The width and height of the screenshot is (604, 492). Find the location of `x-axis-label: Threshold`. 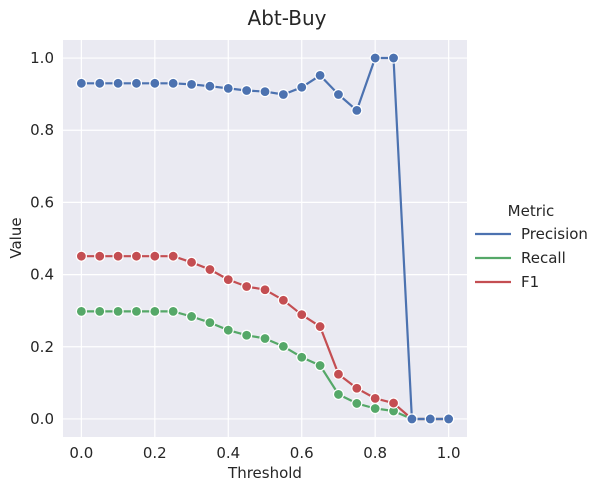

x-axis-label: Threshold is located at coordinates (264, 473).